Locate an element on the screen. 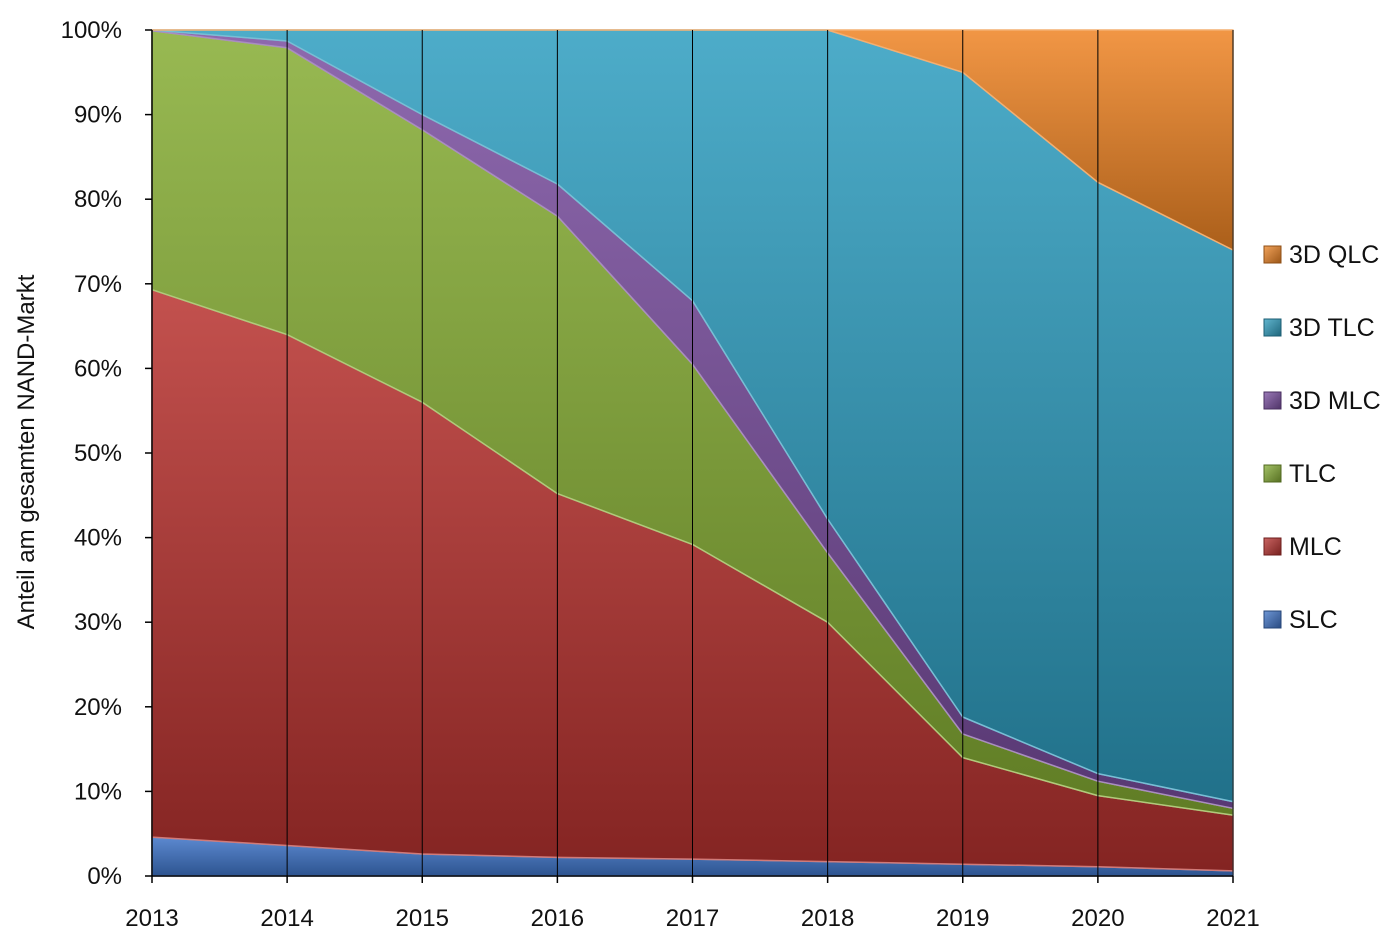  y-tick-label: 70% is located at coordinates (98, 284).